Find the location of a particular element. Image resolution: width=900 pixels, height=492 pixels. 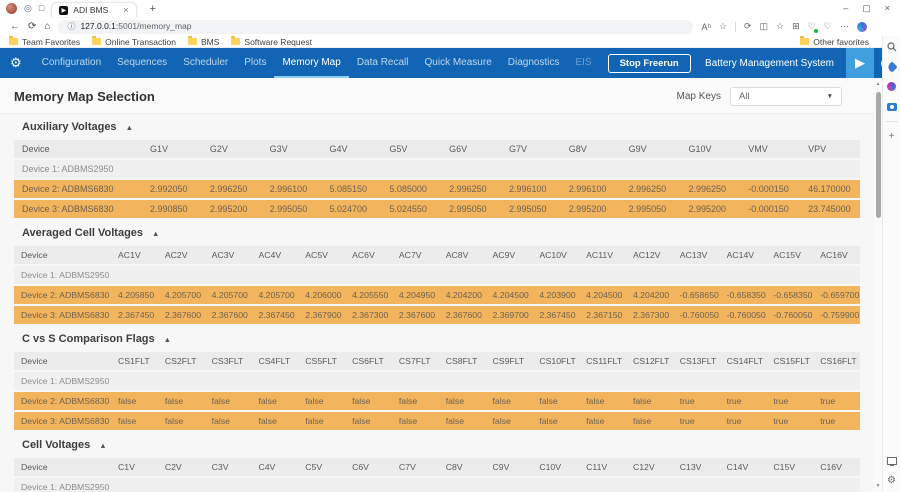

window-close-button: × is located at coordinates (887, 8).